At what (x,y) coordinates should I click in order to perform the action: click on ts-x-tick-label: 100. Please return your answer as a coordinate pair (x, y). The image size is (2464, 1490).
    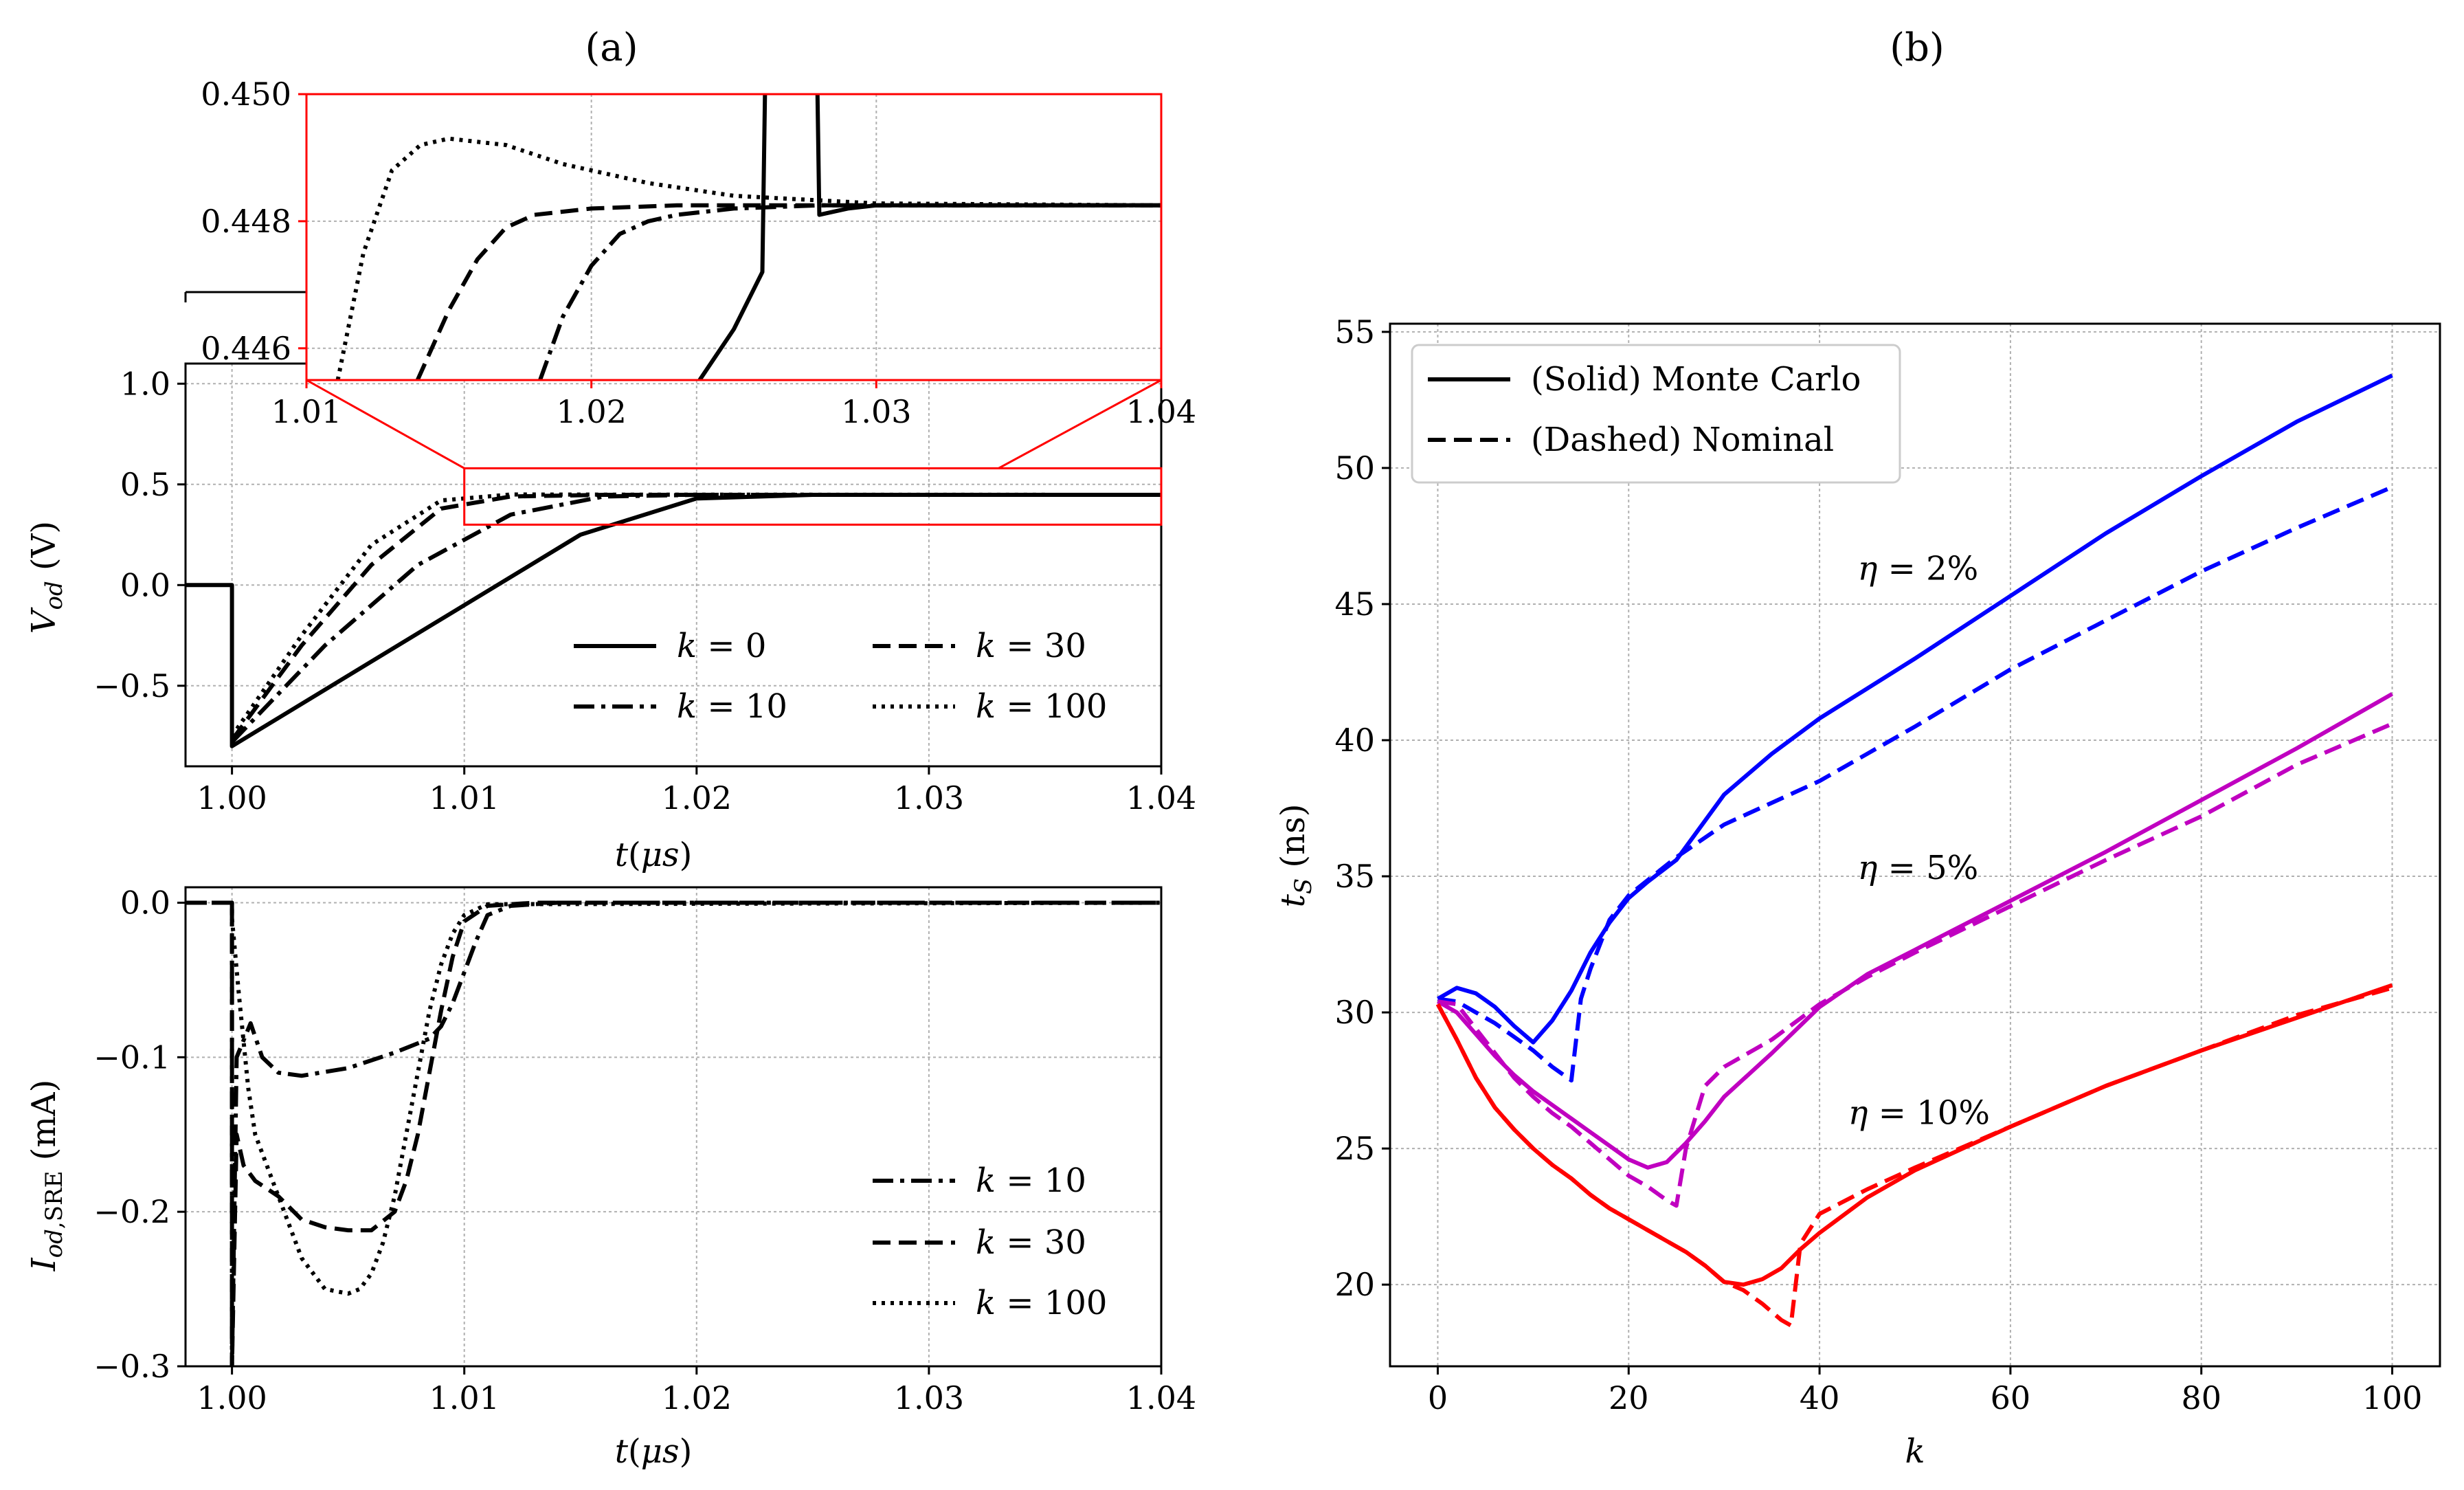
    Looking at the image, I should click on (2392, 1397).